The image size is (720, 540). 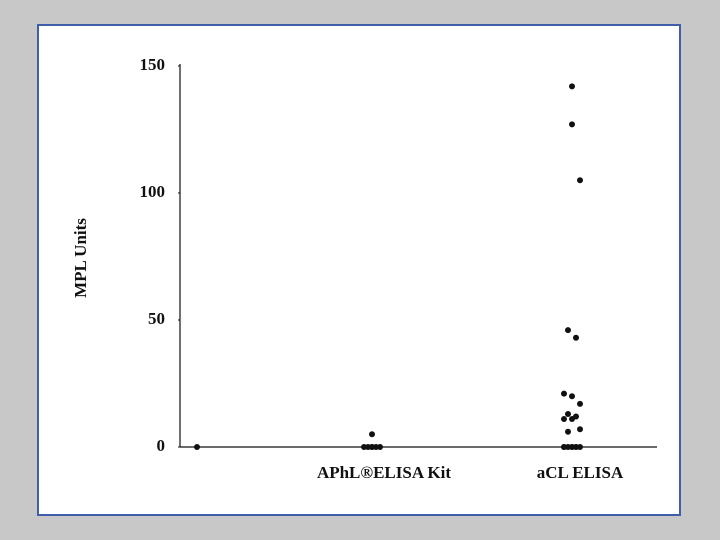 What do you see at coordinates (153, 191) in the screenshot?
I see `y-tick-label: 100` at bounding box center [153, 191].